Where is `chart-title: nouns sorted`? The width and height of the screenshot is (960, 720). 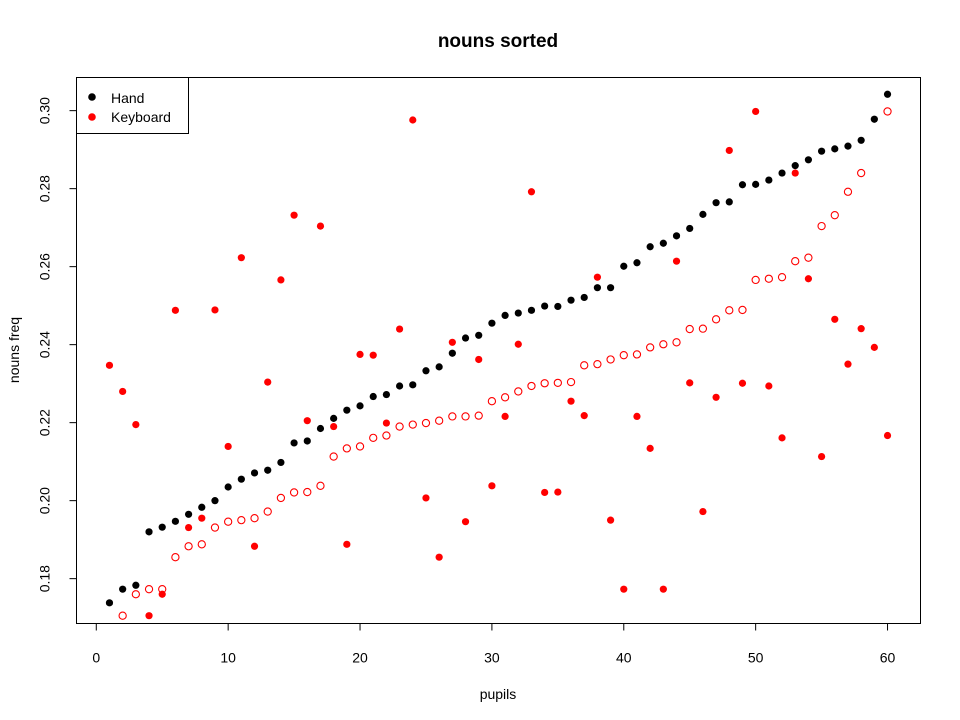 chart-title: nouns sorted is located at coordinates (498, 41).